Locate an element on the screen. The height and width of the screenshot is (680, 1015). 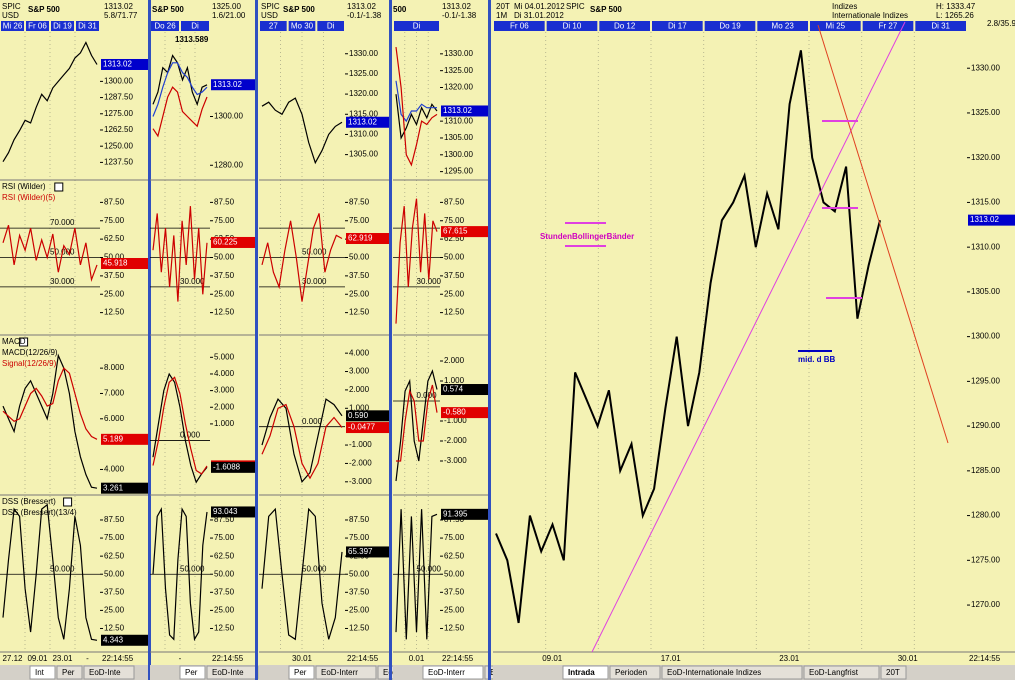
y-tick-label: 3.000 is located at coordinates (224, 390).